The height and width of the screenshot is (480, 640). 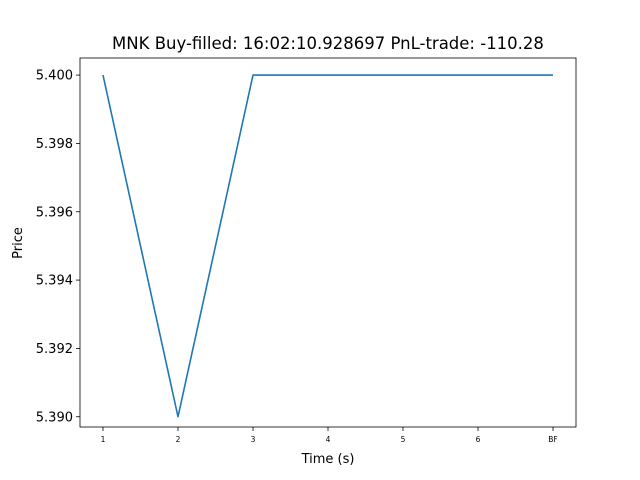 I want to click on y-tick-label: 5.400, so click(x=54, y=76).